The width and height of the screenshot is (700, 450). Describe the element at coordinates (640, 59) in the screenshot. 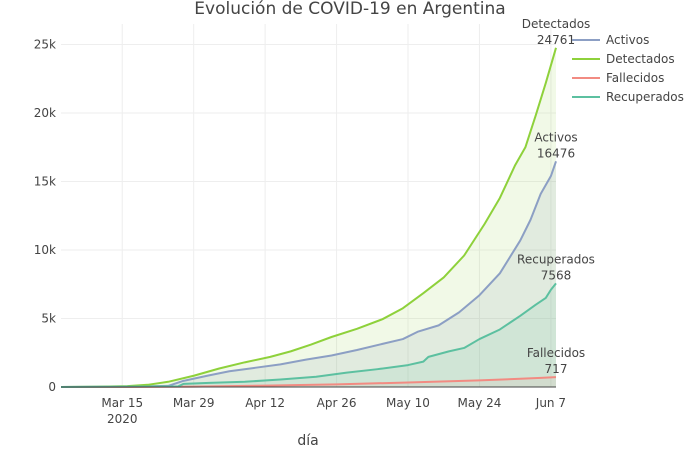

I see `legend-label: Detectados` at that location.